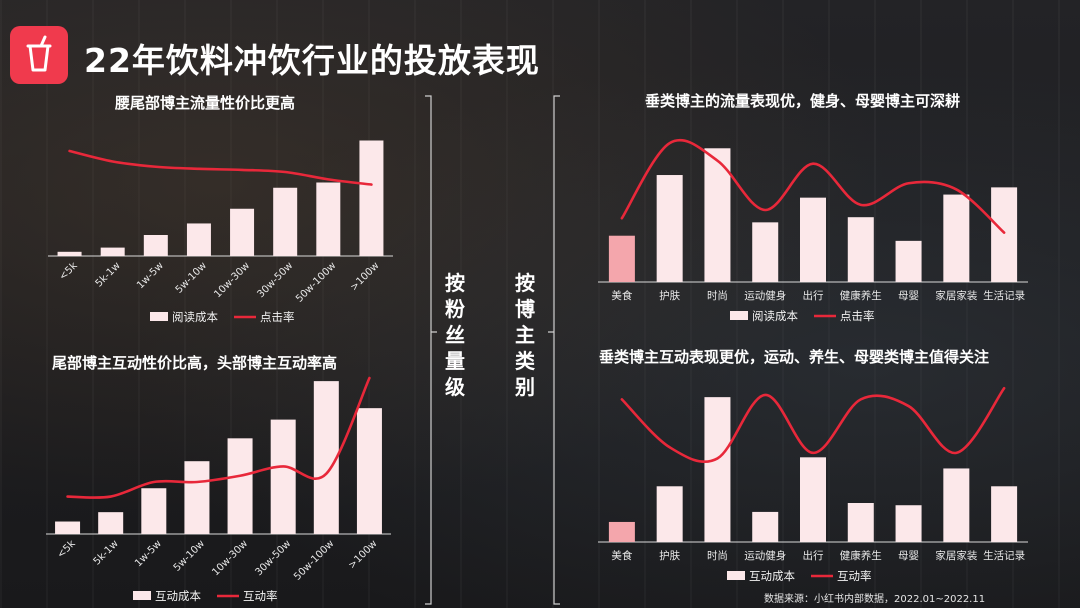  What do you see at coordinates (794, 357) in the screenshot?
I see `chart4-title: 垂类博主互动表现更优，运动、养生、母婴类博主值得关注` at bounding box center [794, 357].